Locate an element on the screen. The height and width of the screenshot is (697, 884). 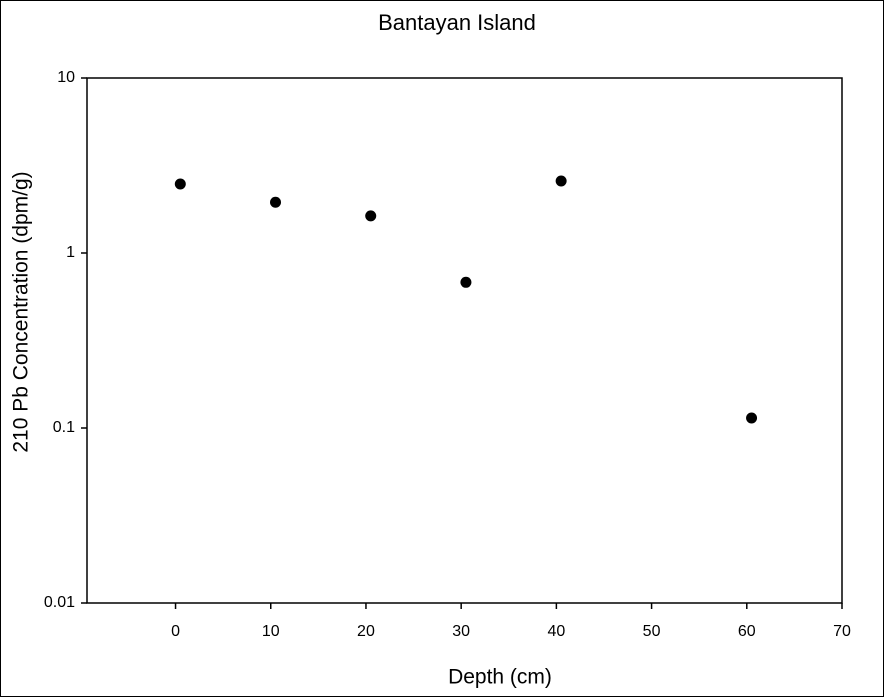
y-tick-label: 1 is located at coordinates (70, 252).